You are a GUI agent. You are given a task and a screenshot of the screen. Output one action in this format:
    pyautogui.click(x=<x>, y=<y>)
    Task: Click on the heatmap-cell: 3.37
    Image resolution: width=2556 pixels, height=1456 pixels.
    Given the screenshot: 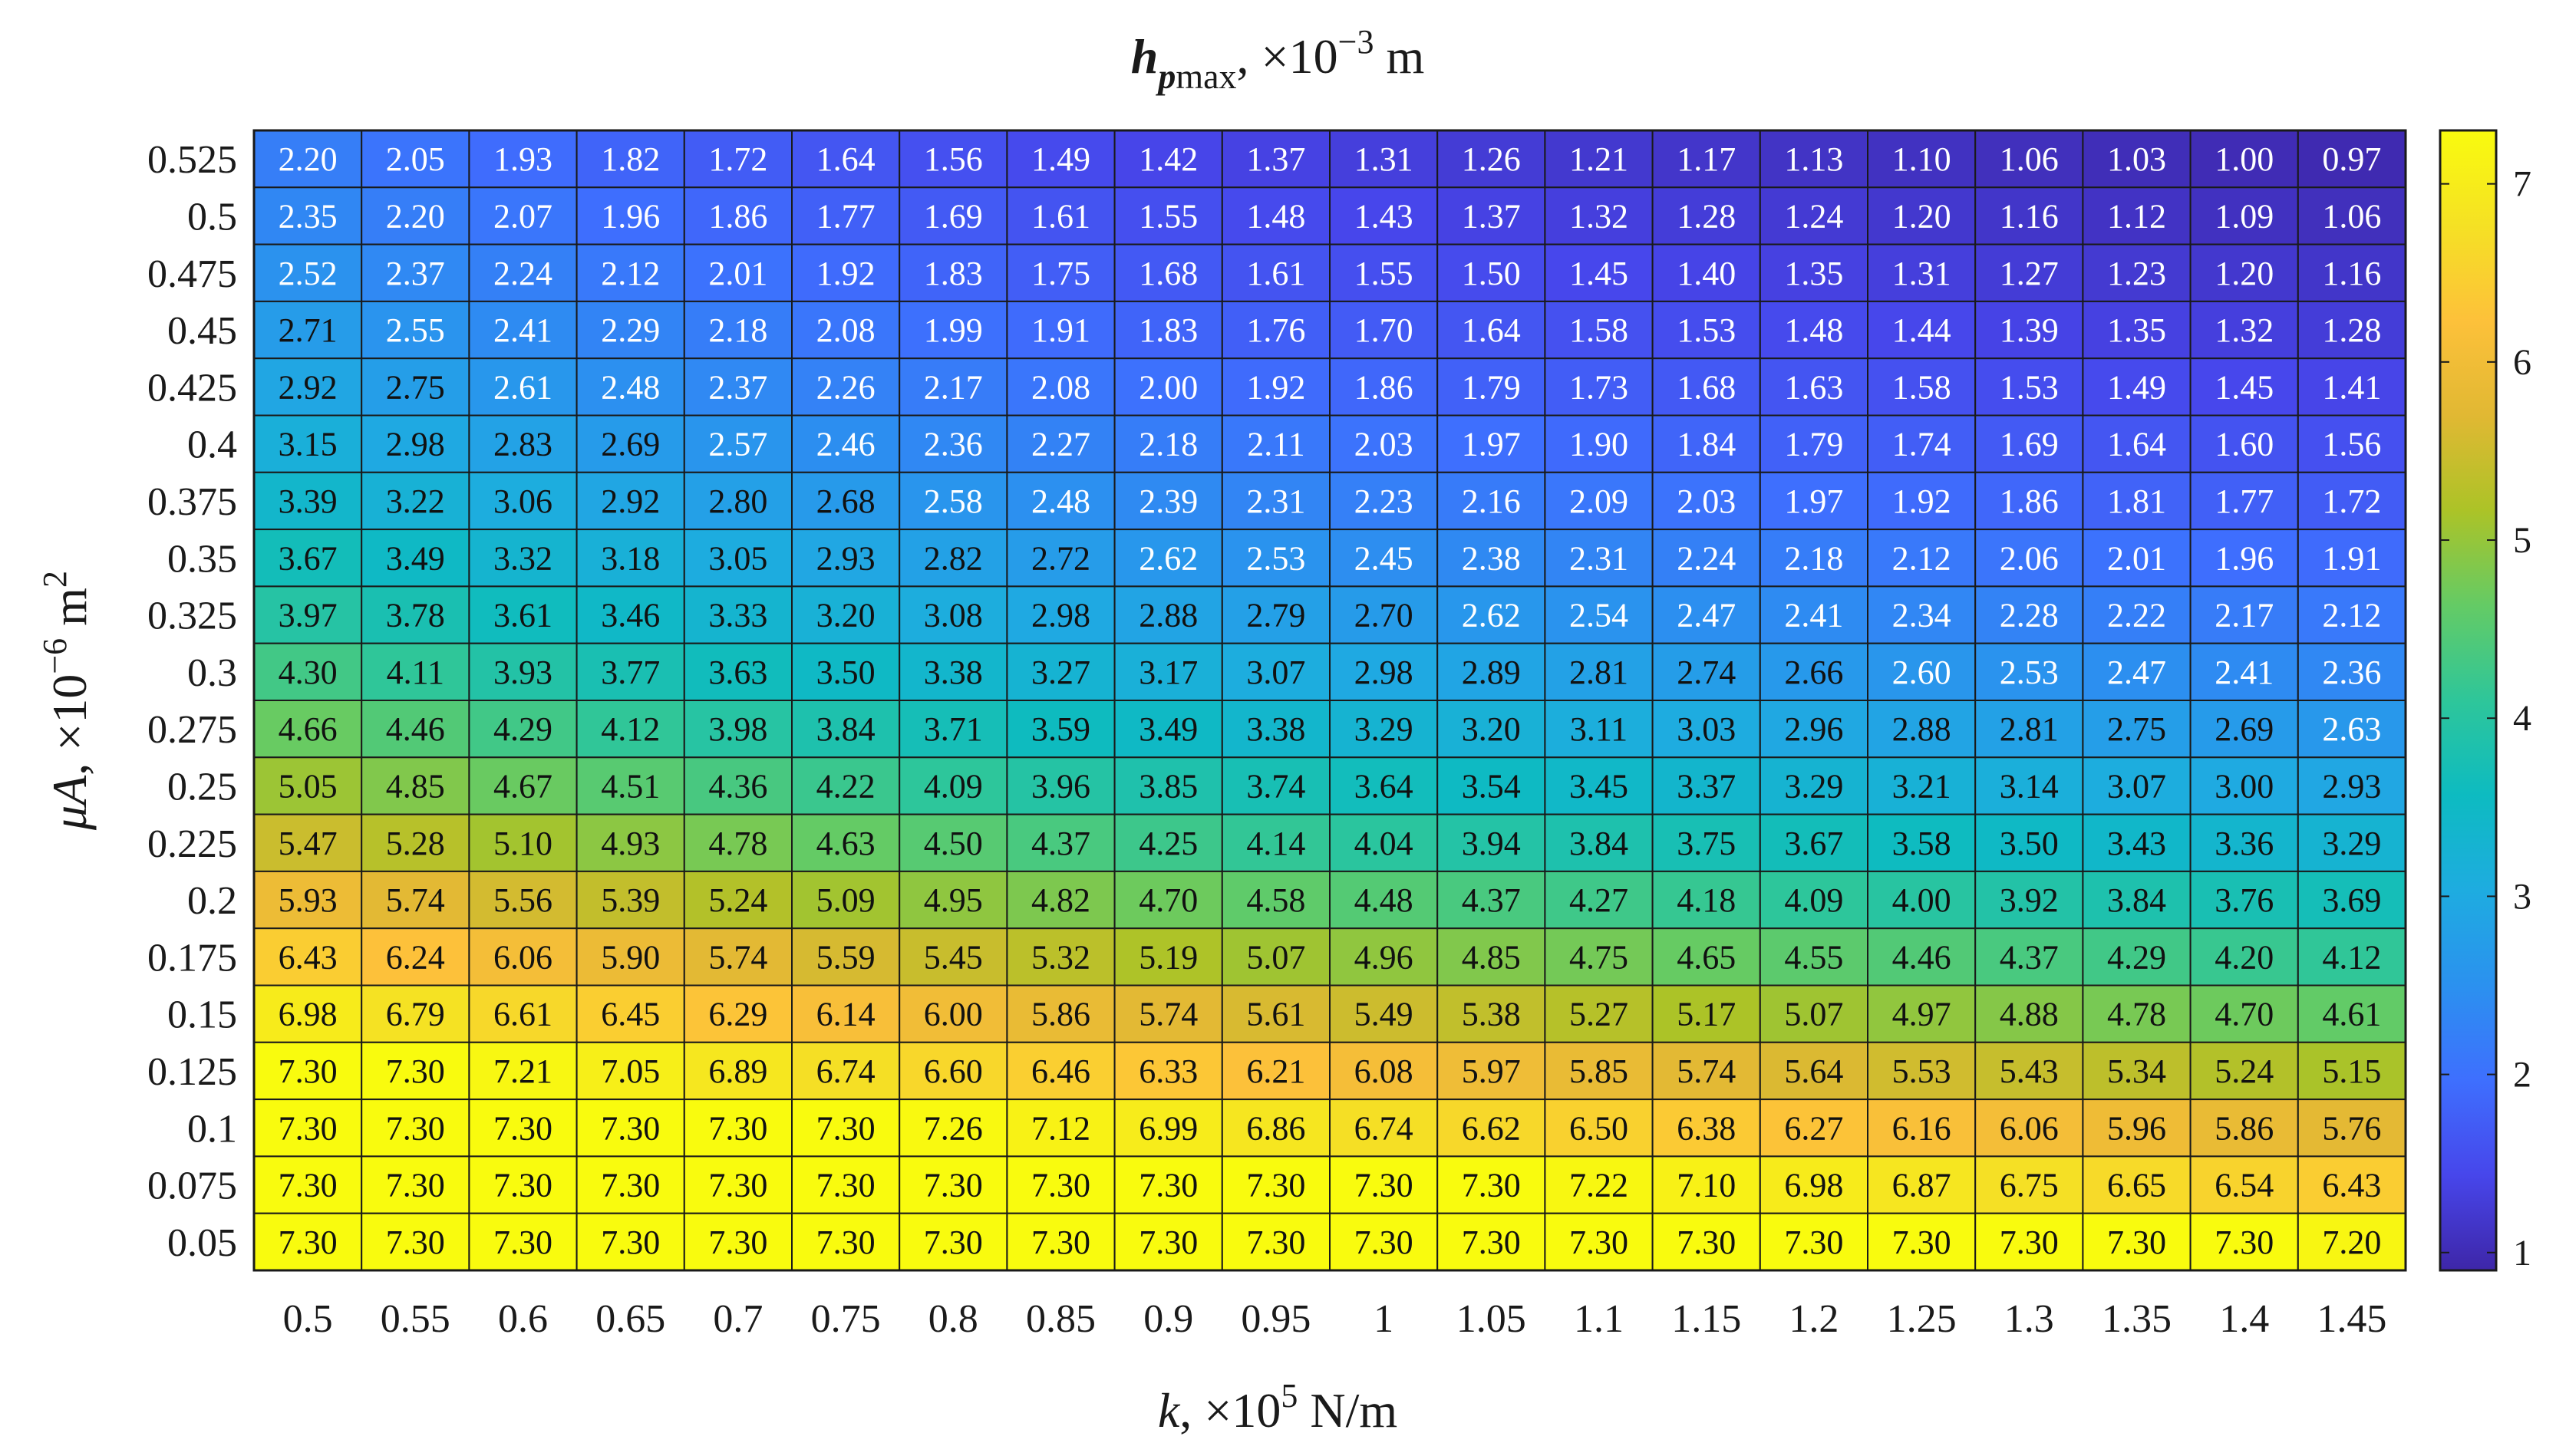 What is the action you would take?
    pyautogui.click(x=1706, y=785)
    